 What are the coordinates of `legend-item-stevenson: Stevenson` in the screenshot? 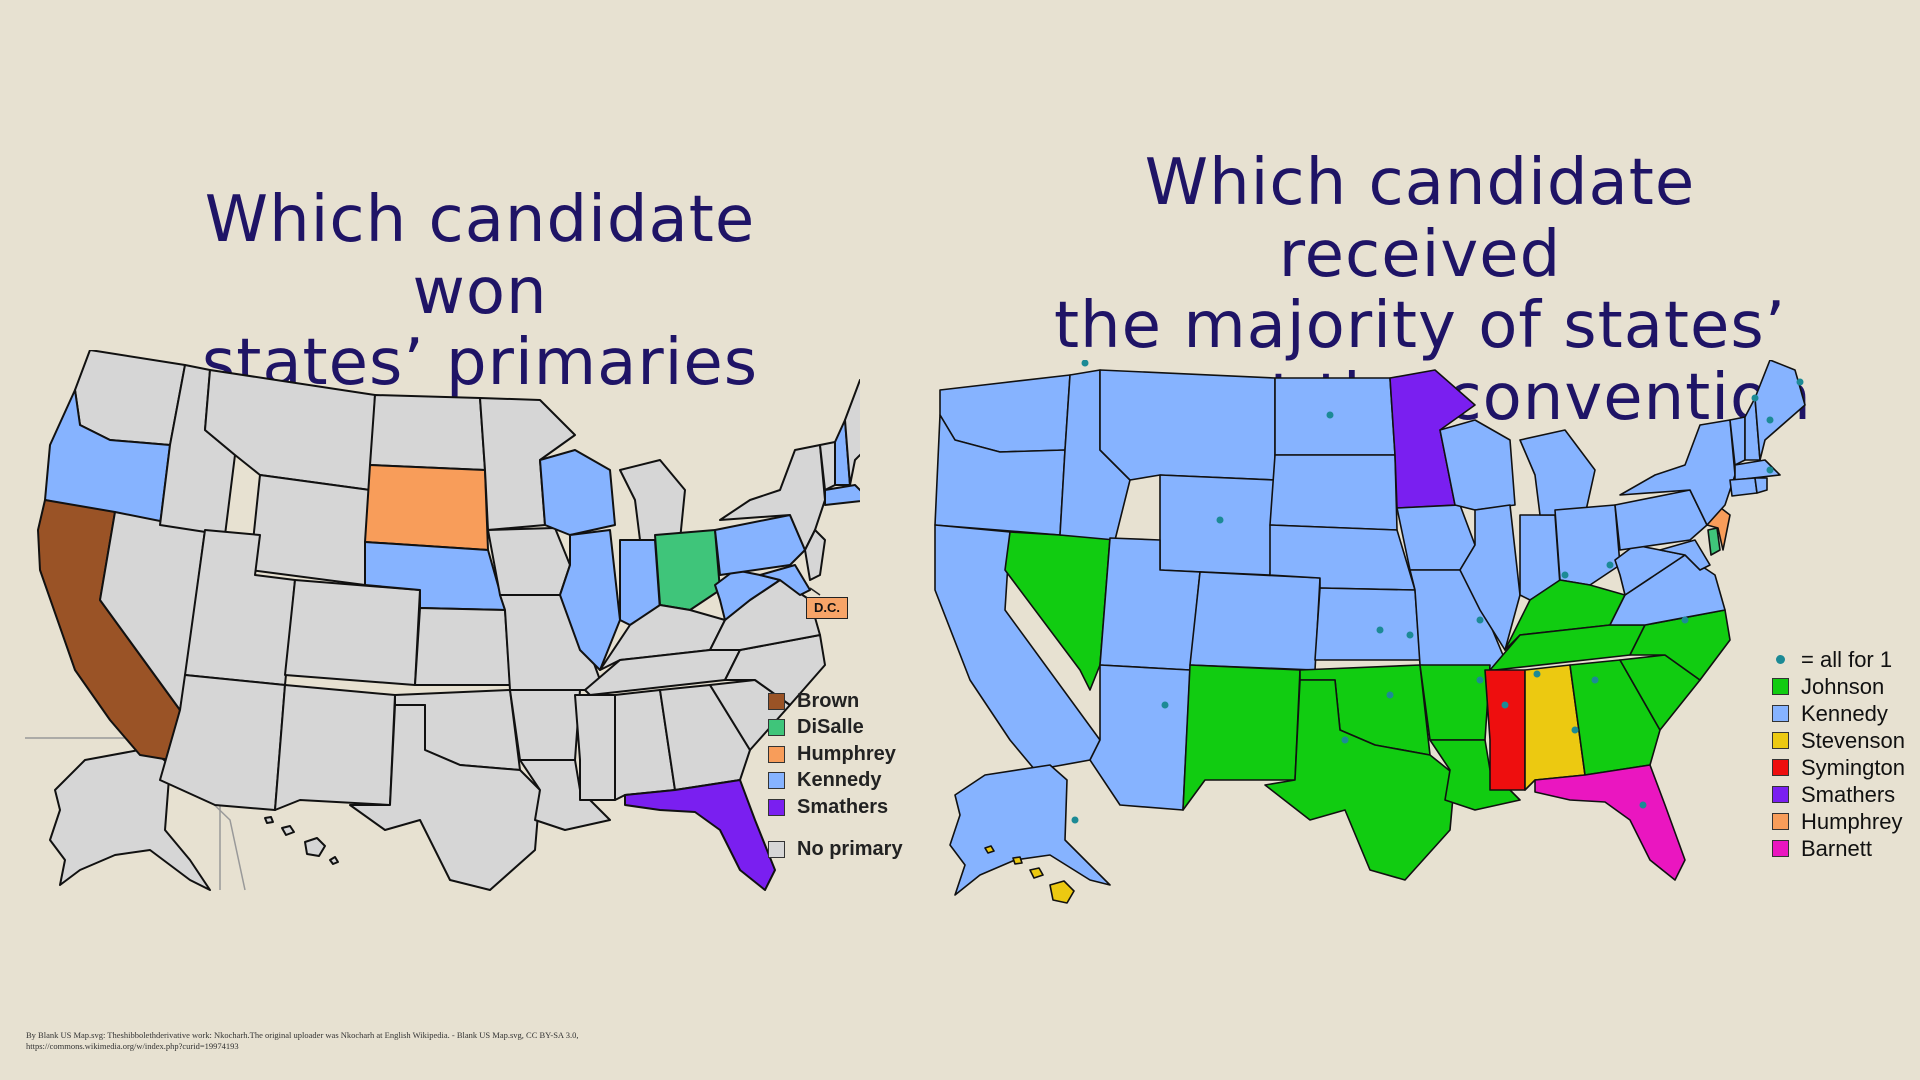 It's located at (1838, 740).